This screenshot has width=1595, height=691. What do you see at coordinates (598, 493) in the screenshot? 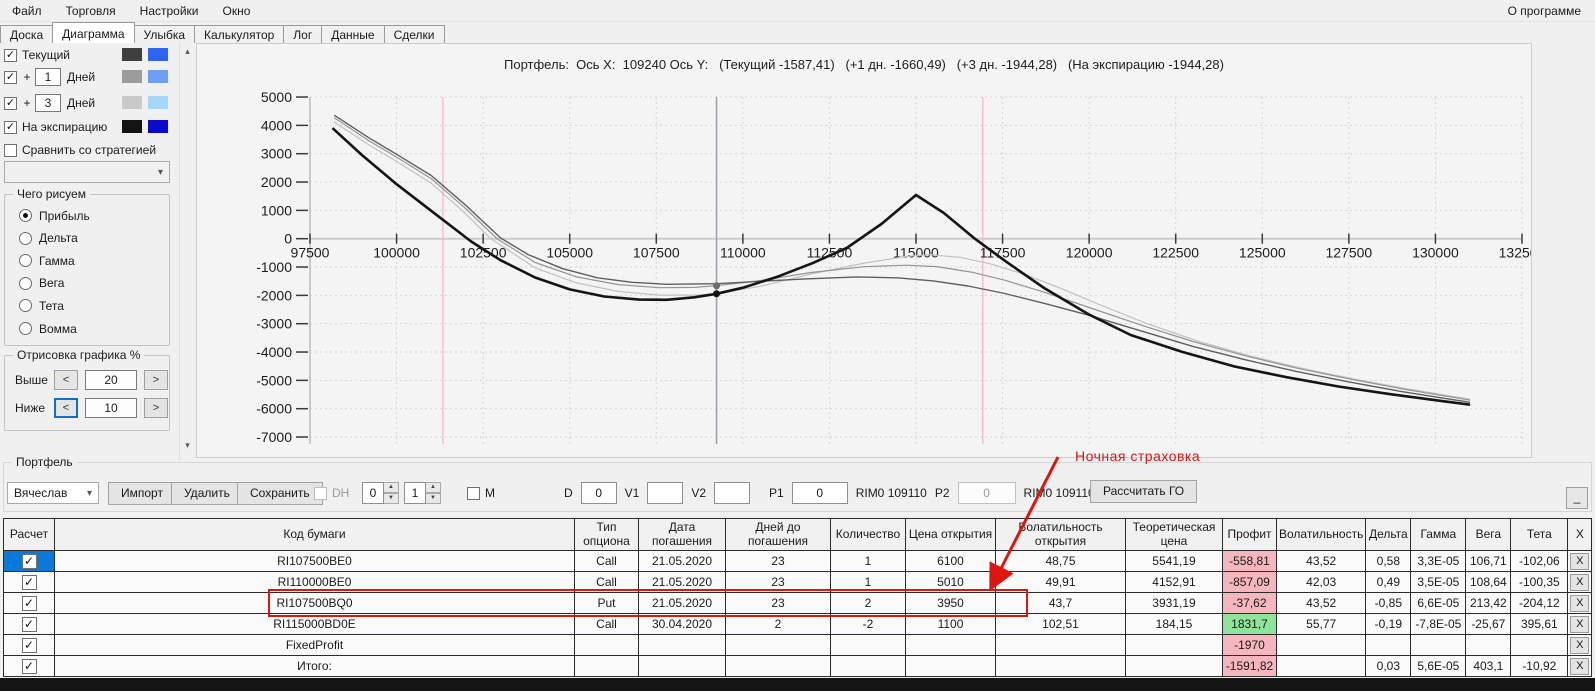
I see `d-input: 0` at bounding box center [598, 493].